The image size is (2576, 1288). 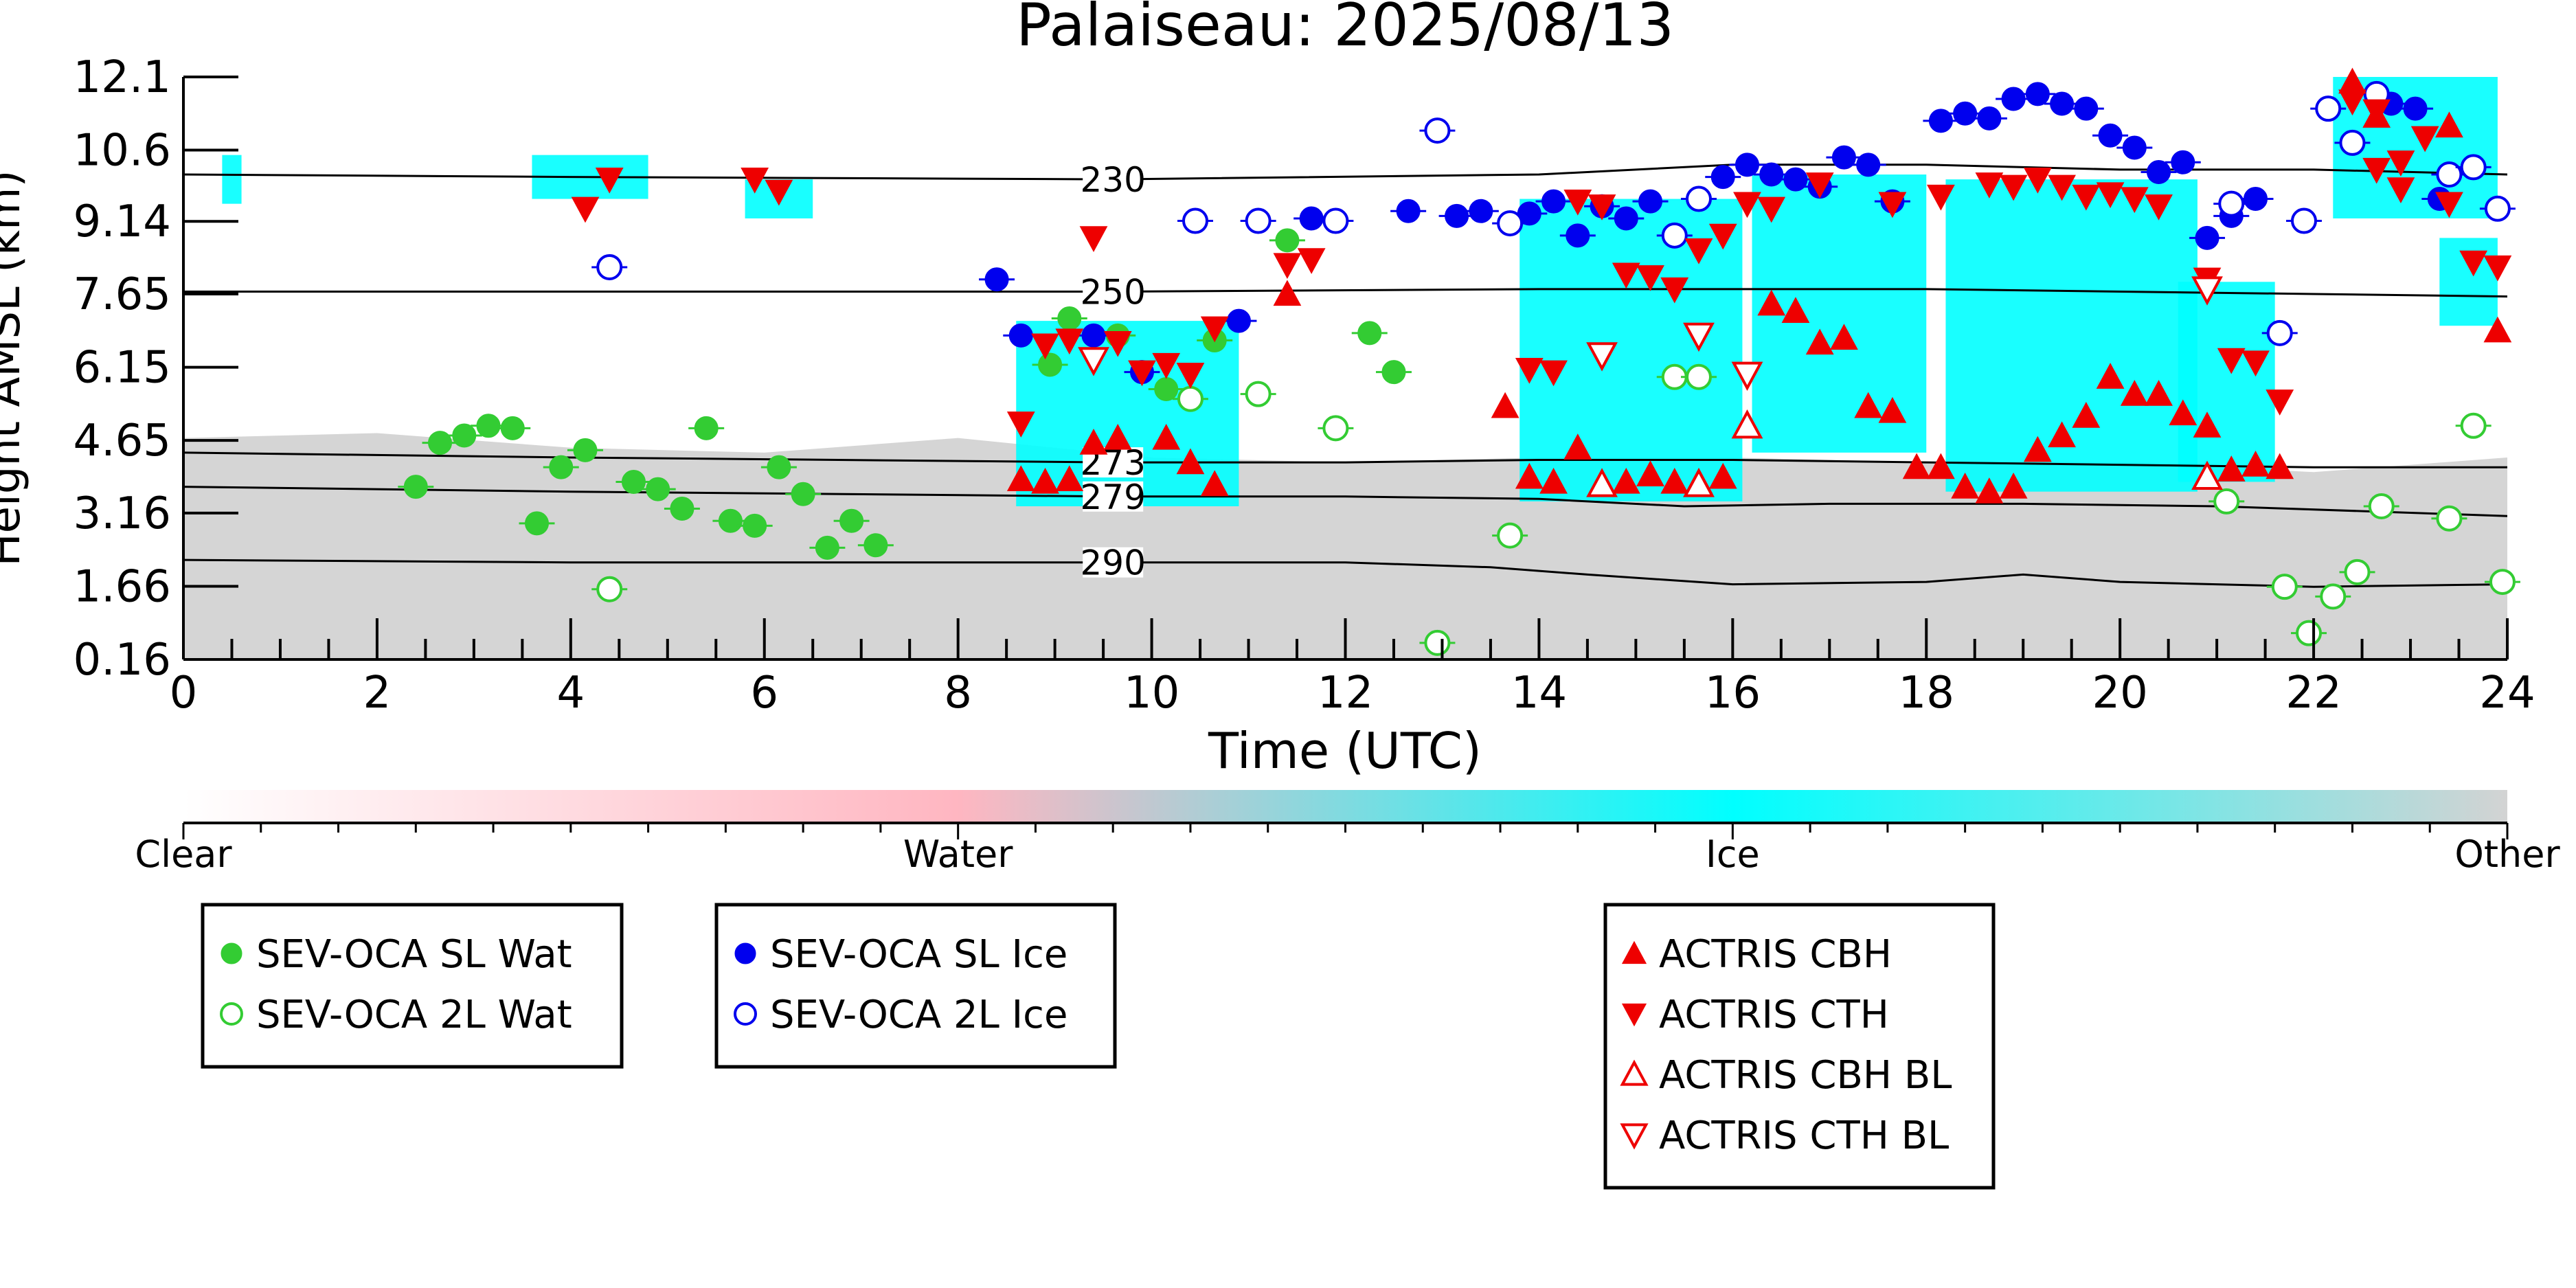 What do you see at coordinates (1151, 693) in the screenshot?
I see `x-tick-label: 10` at bounding box center [1151, 693].